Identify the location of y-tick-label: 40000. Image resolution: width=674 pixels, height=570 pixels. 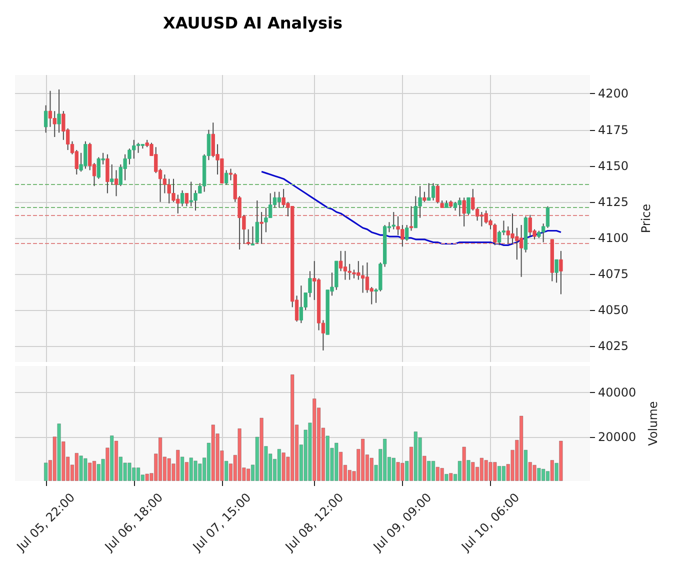
(617, 393).